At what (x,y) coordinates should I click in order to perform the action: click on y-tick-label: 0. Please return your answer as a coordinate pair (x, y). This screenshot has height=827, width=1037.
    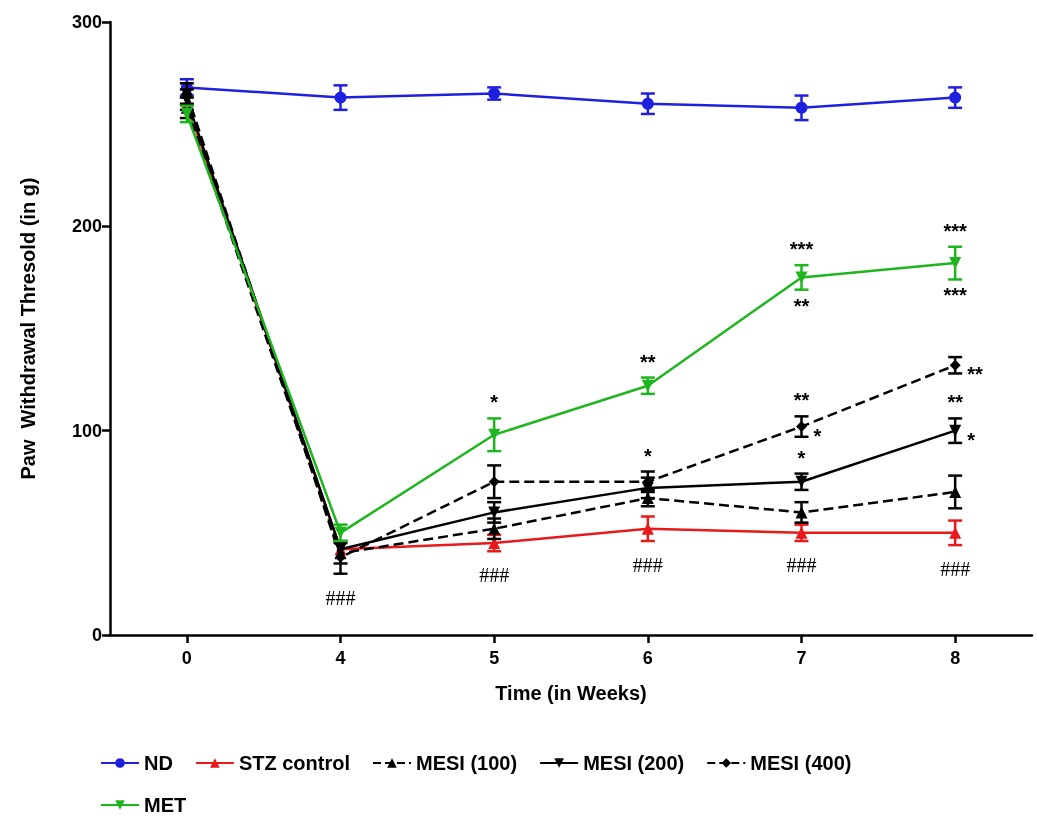
    Looking at the image, I should click on (96, 635).